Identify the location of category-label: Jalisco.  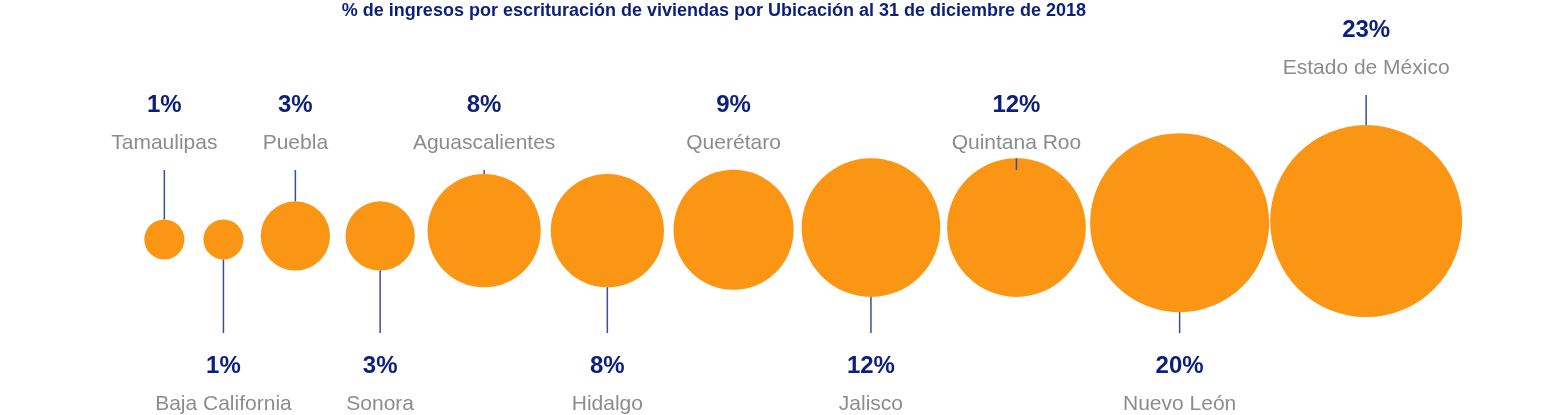
(871, 402).